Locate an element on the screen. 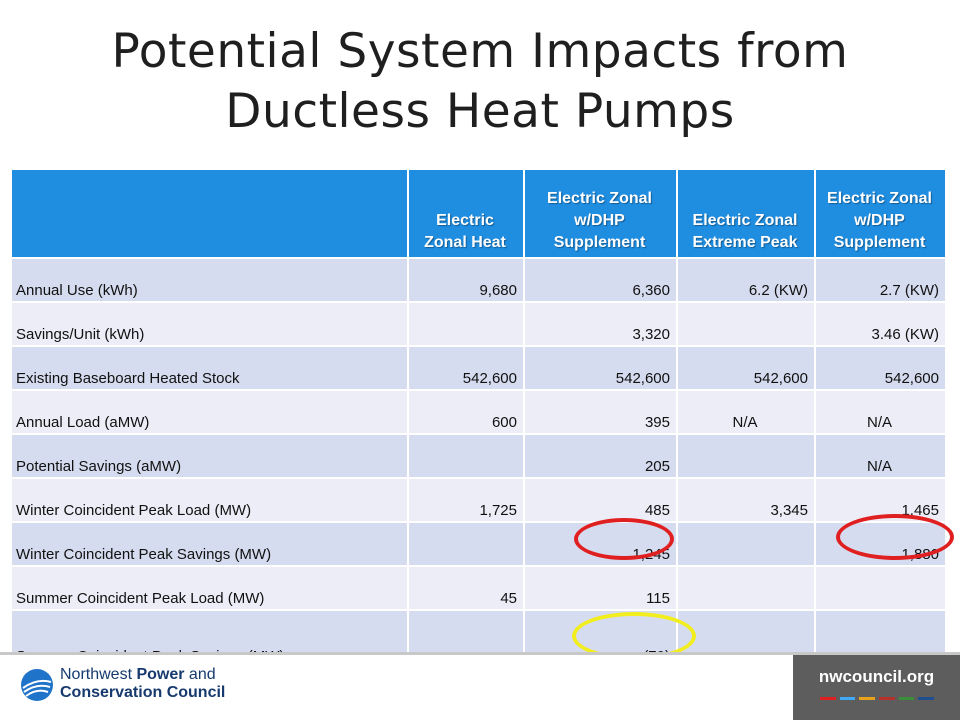  council-logo-text: Northwest Power and Conservation Council is located at coordinates (142, 684).